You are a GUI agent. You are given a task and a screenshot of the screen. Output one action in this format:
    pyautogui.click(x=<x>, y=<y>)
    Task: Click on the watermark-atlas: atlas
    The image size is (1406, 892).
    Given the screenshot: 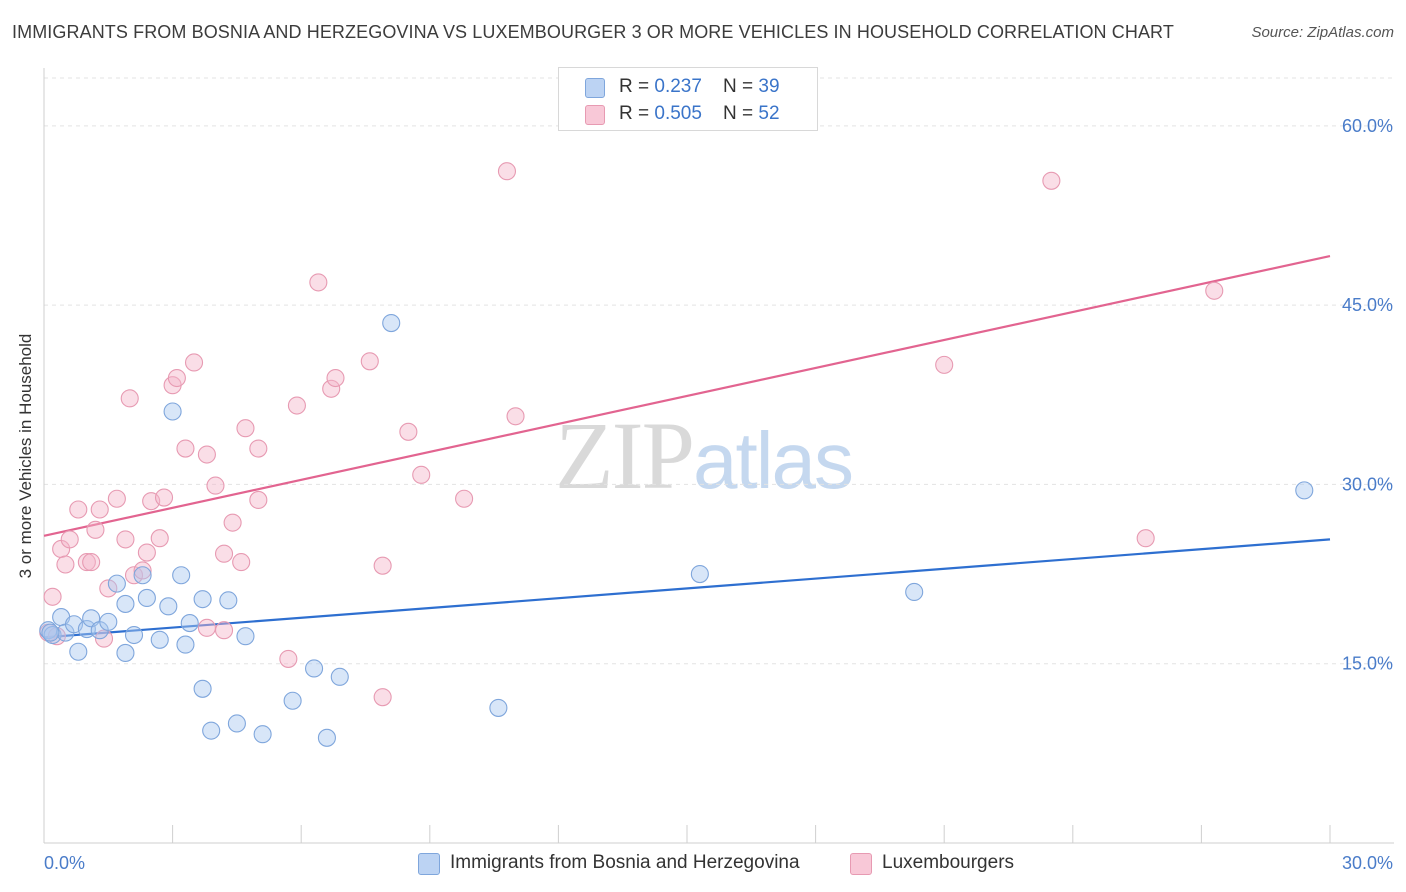 What is the action you would take?
    pyautogui.click(x=773, y=460)
    